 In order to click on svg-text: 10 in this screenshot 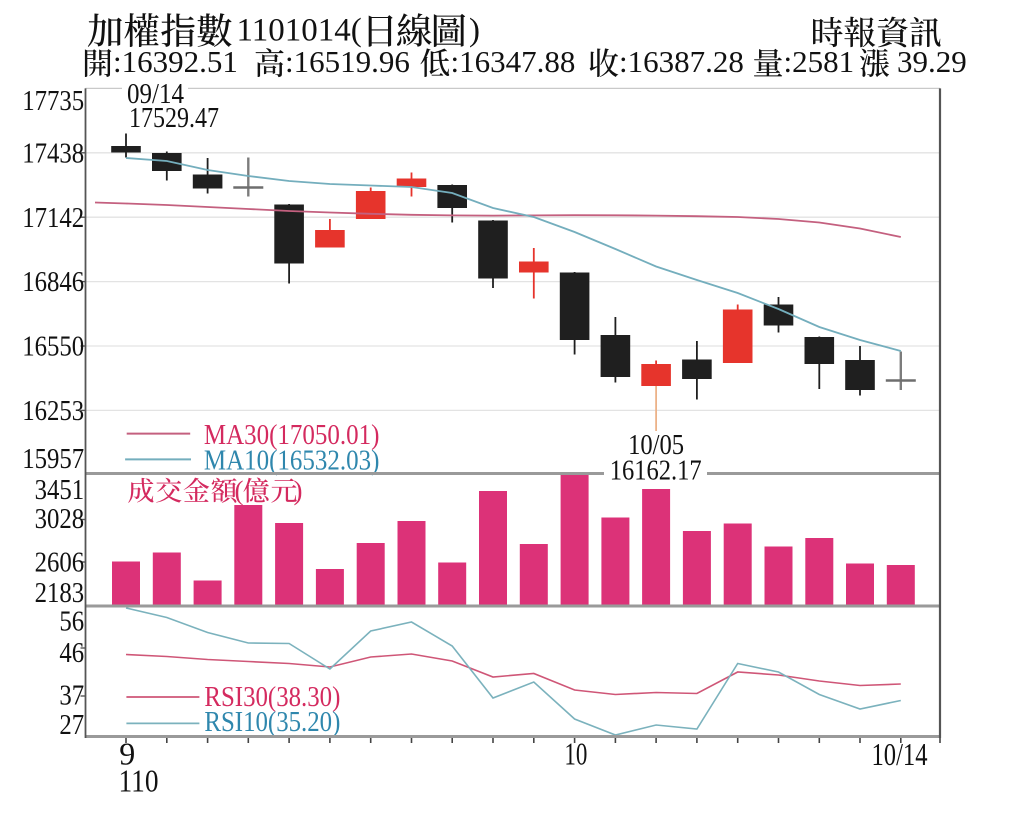, I will do `click(575, 754)`.